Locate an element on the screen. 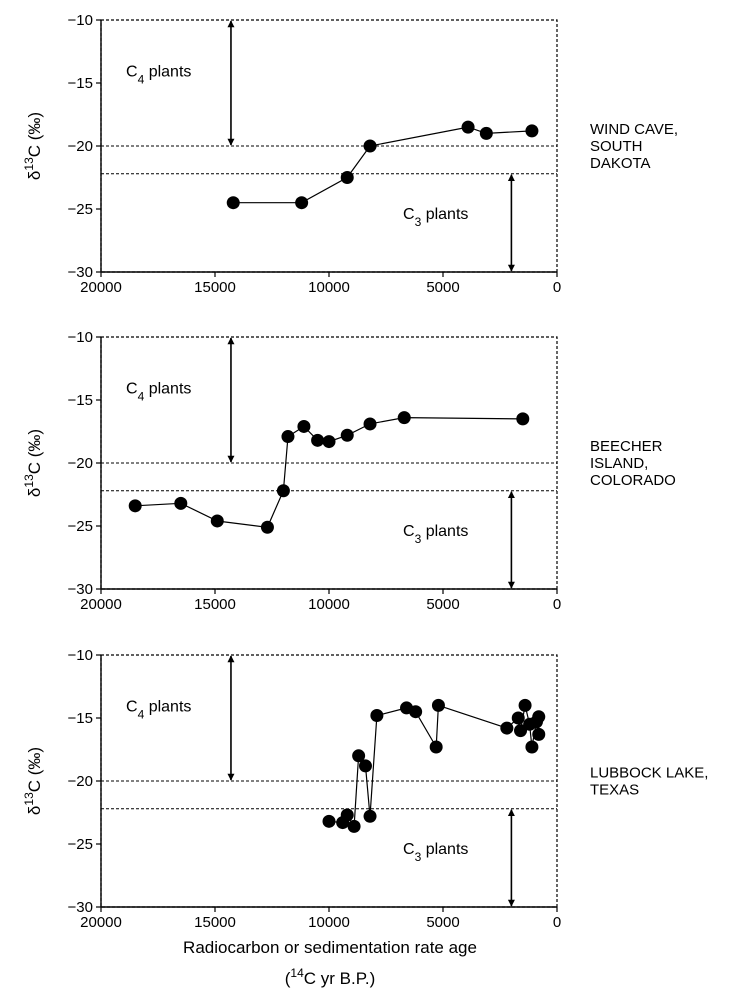 The width and height of the screenshot is (745, 995). x-axis-label-unit: (14C yr B.P.) is located at coordinates (330, 977).